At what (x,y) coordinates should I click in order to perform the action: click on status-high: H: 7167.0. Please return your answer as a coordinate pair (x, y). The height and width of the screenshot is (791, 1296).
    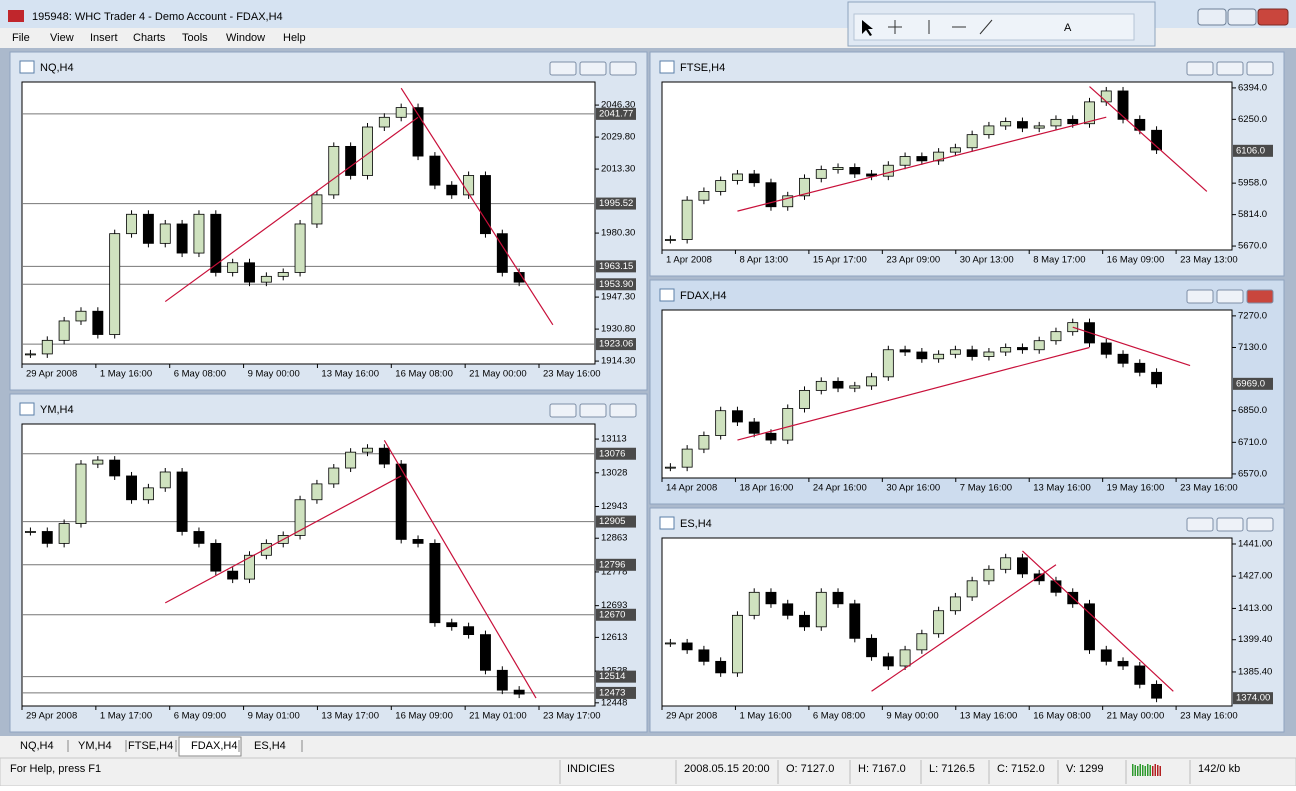
    Looking at the image, I should click on (882, 769).